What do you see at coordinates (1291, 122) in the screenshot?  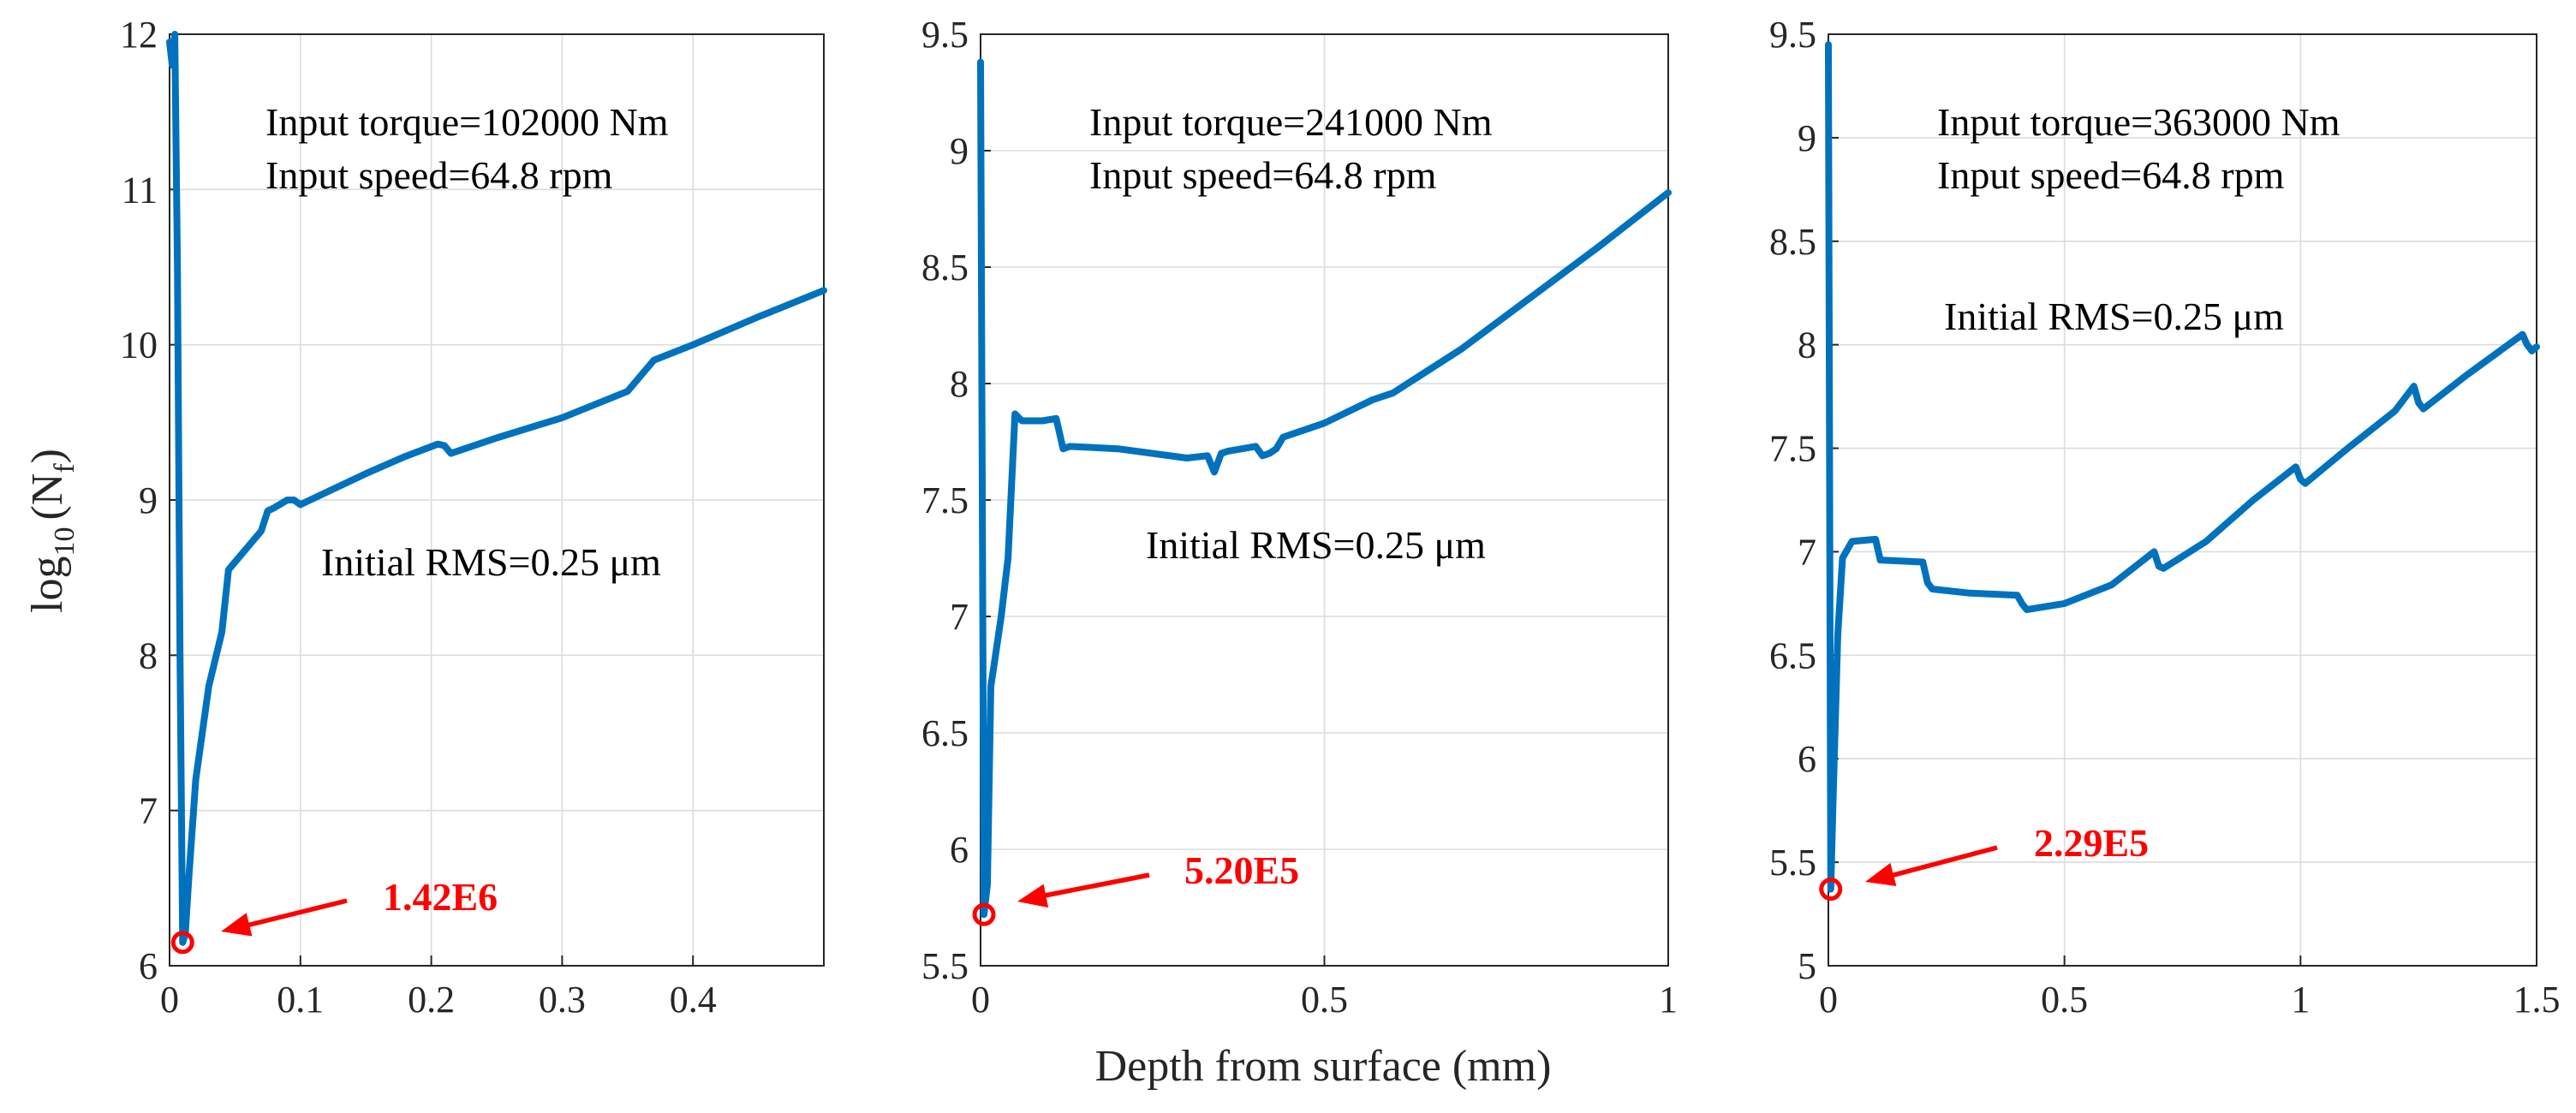 I see `annotation-text: Input torque=241000 Nm` at bounding box center [1291, 122].